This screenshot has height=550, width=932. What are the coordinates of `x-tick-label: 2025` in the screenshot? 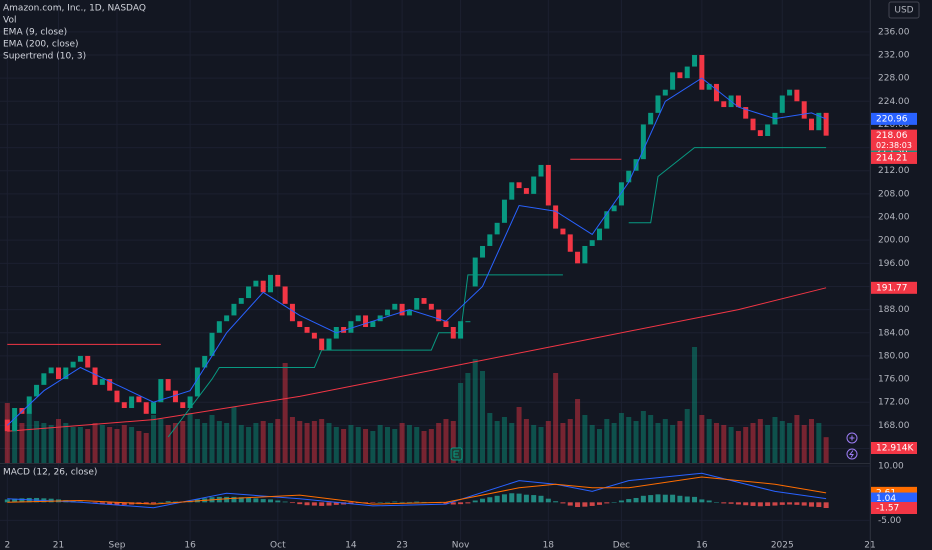 It's located at (782, 545).